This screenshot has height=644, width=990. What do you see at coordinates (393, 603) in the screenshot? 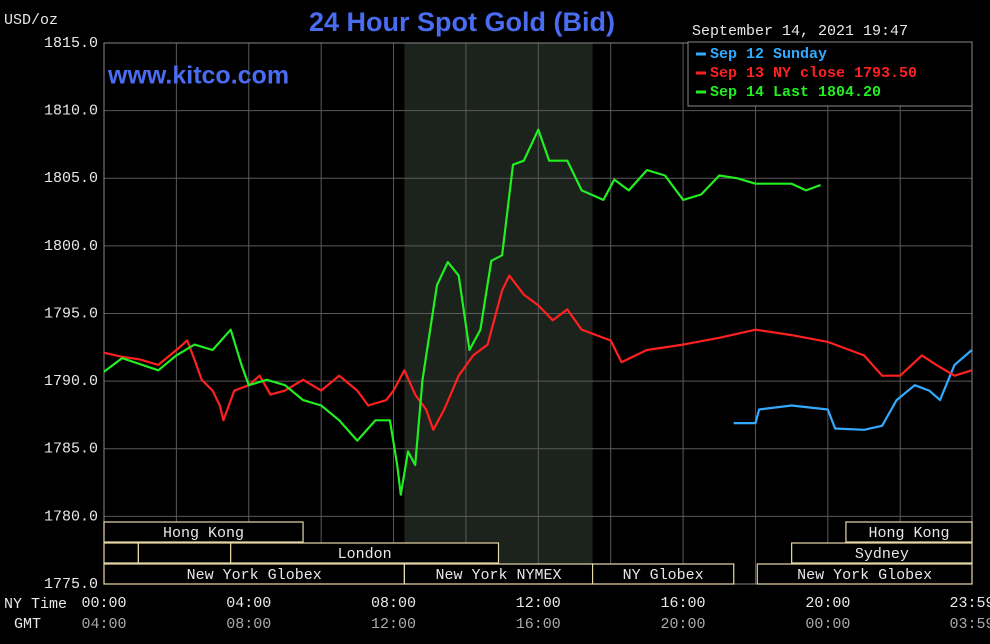
I see `x-tick-label: 08:00` at bounding box center [393, 603].